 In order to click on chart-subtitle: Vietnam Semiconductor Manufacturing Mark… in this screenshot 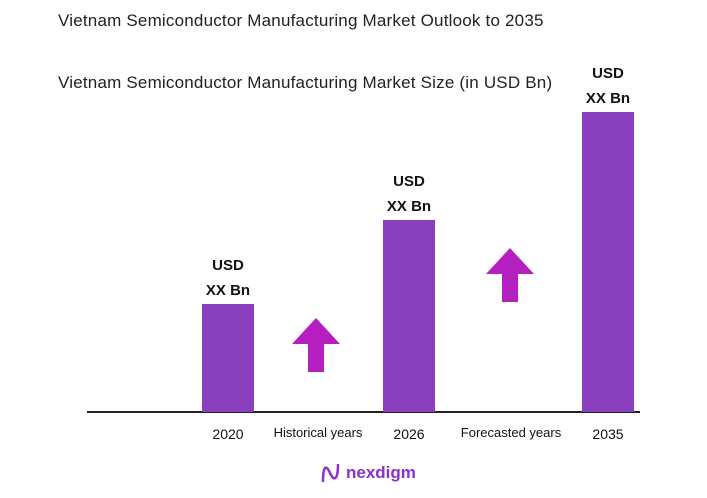, I will do `click(305, 82)`.